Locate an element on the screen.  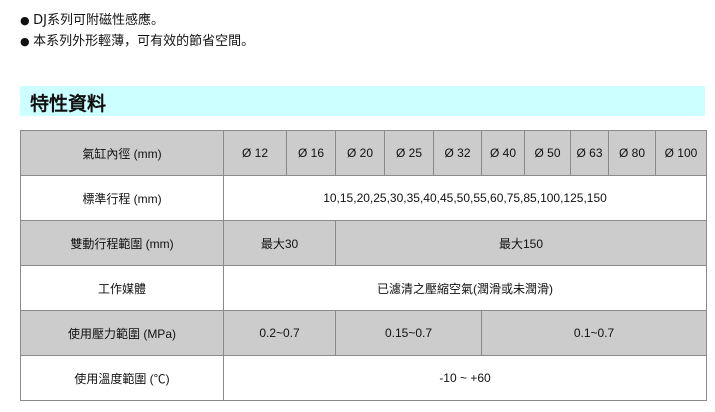
table-row-double: 雙動行程範圍 (mm) 最大30 最大150 is located at coordinates (363, 243).